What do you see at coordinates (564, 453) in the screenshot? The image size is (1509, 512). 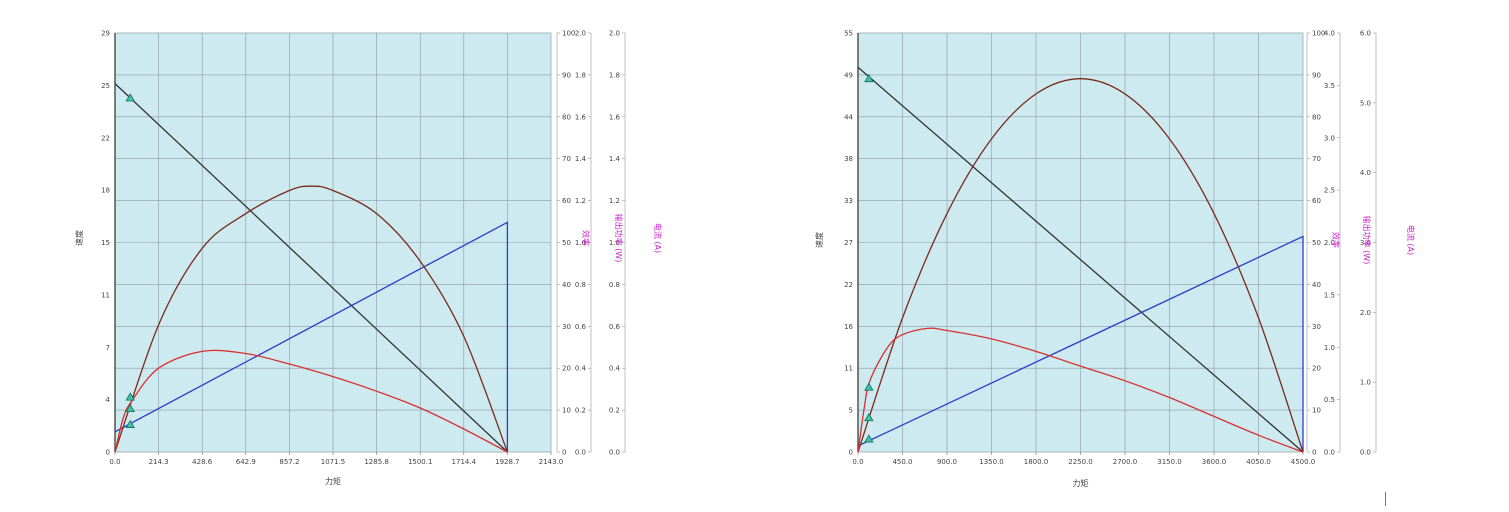 I see `y2-tick-label: 0` at bounding box center [564, 453].